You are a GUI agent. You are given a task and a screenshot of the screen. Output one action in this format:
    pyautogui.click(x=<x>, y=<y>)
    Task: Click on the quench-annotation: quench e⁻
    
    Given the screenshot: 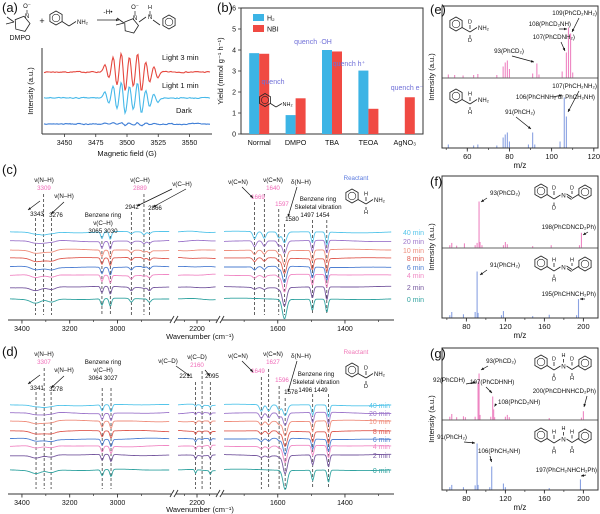 What is the action you would take?
    pyautogui.click(x=407, y=88)
    